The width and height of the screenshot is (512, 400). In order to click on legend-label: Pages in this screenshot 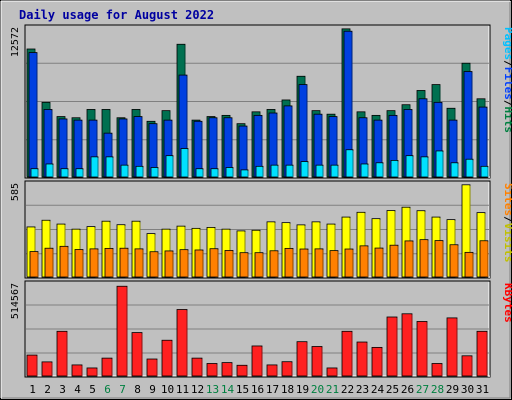, I will do `click(507, 43)`.